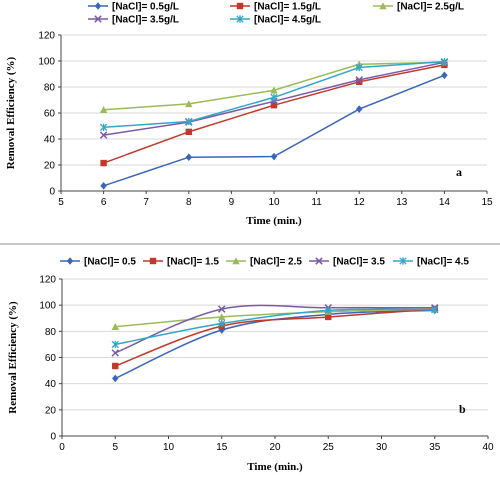 This screenshot has height=480, width=500. I want to click on legend-label-1: [NaCl]= 1.5, so click(193, 262).